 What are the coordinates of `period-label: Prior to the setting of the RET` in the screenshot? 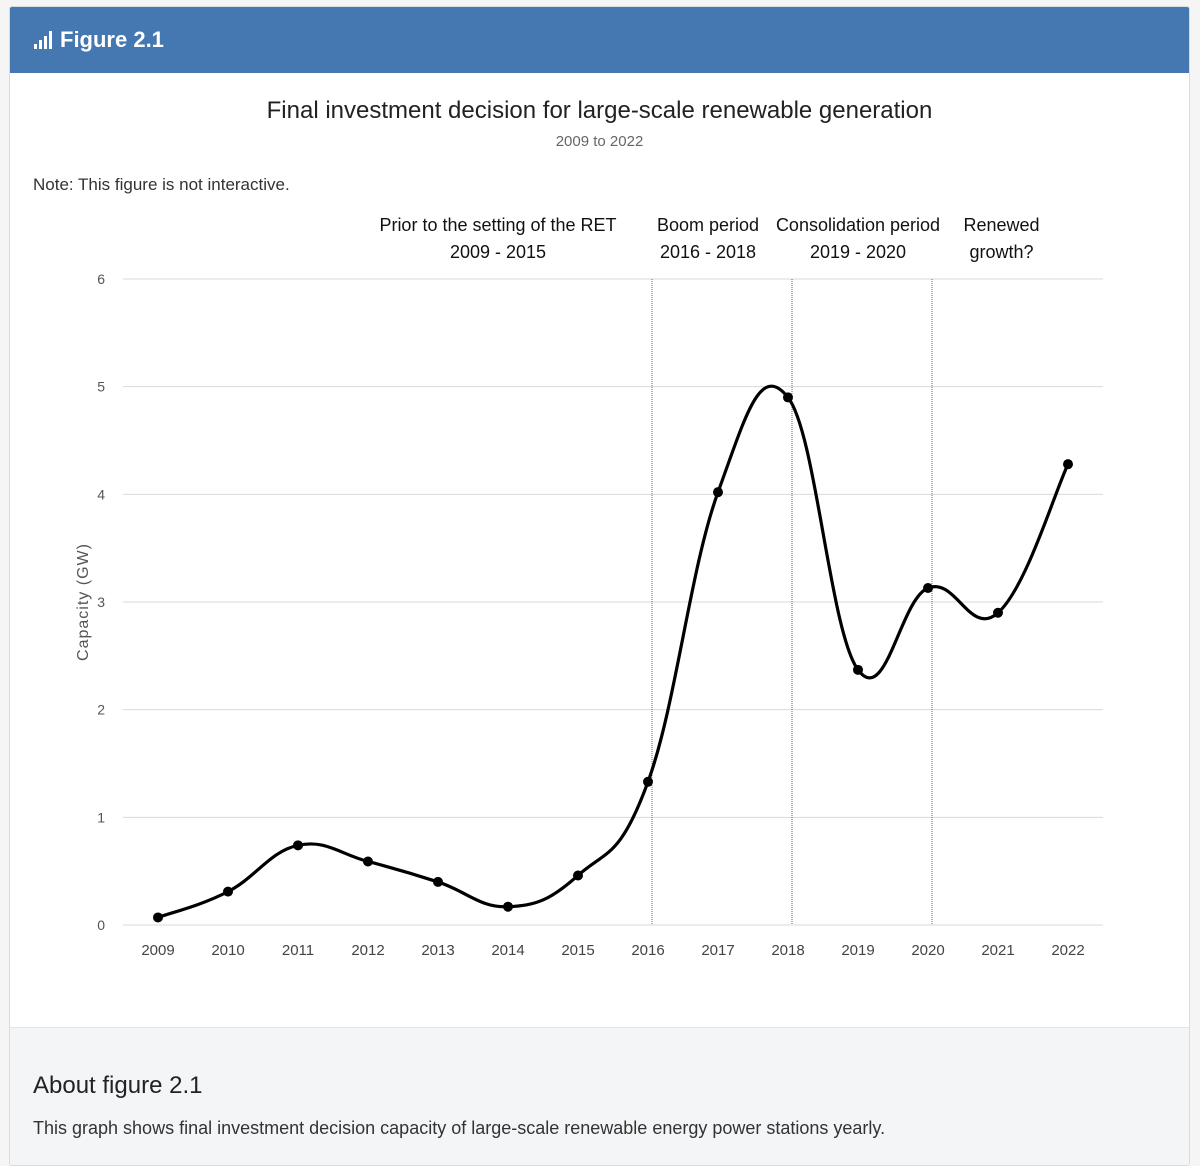 It's located at (497, 225).